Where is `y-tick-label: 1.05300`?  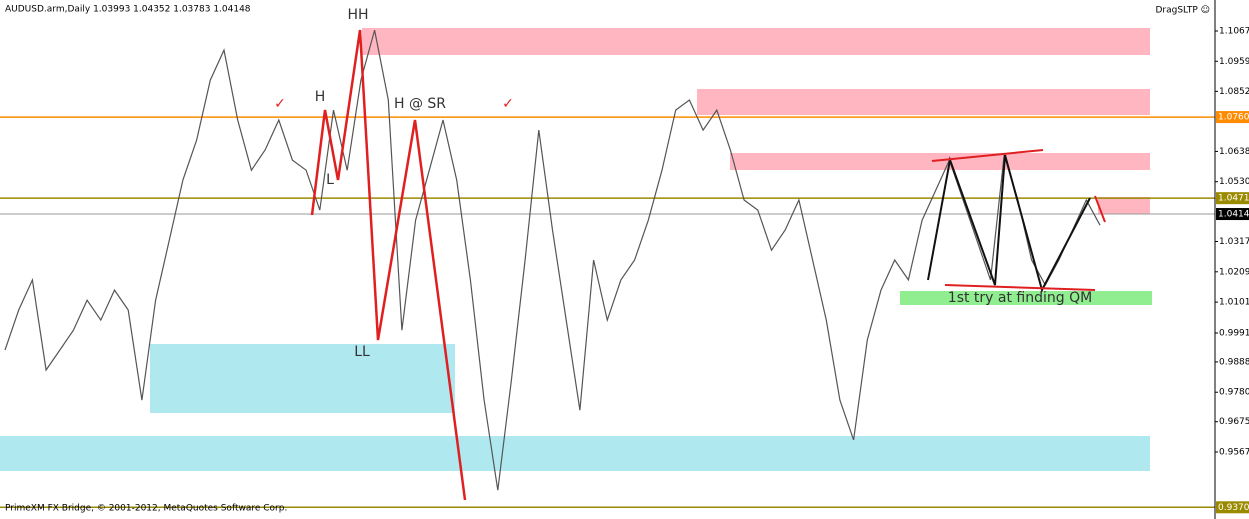 y-tick-label: 1.05300 is located at coordinates (1234, 182).